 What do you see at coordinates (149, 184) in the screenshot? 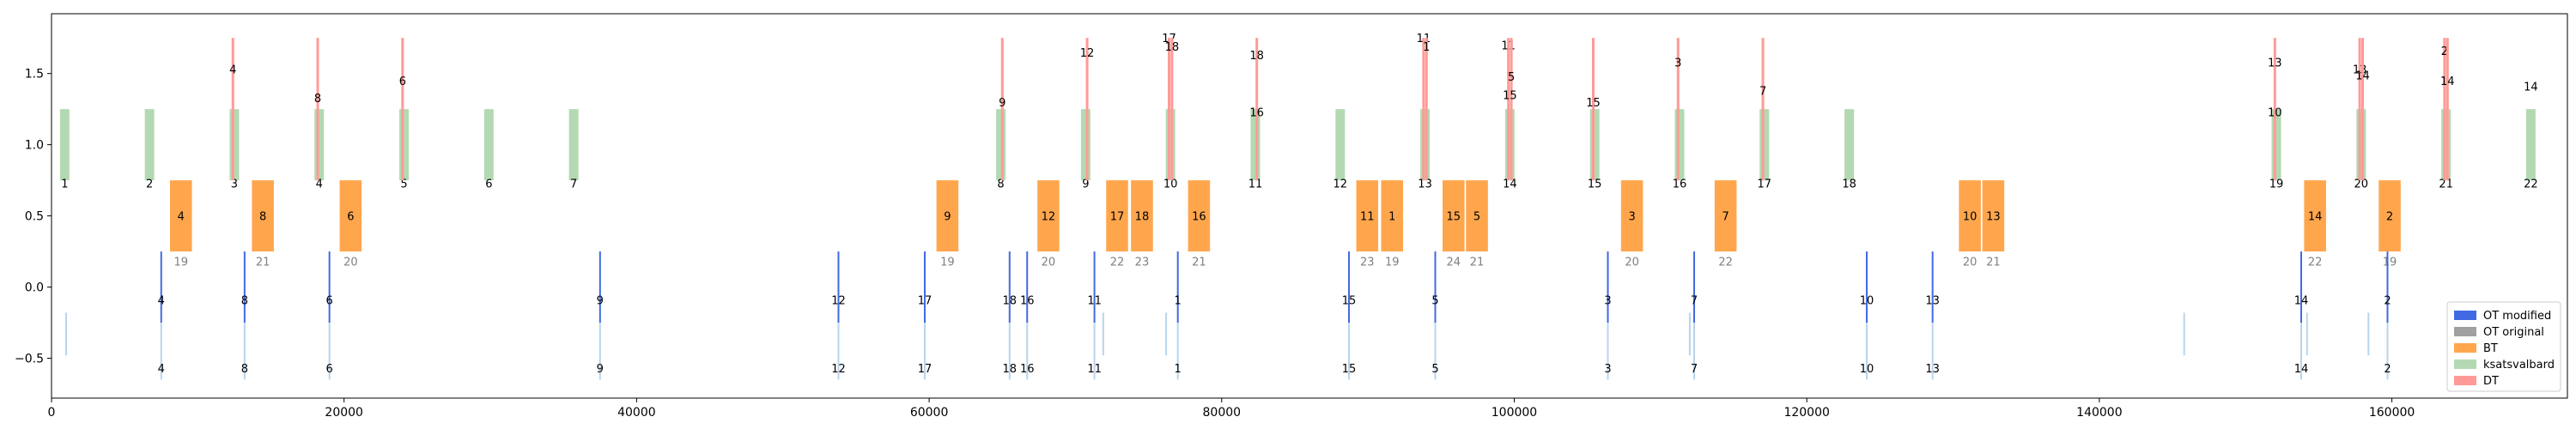
I see `ksat-pass-label: 2` at bounding box center [149, 184].